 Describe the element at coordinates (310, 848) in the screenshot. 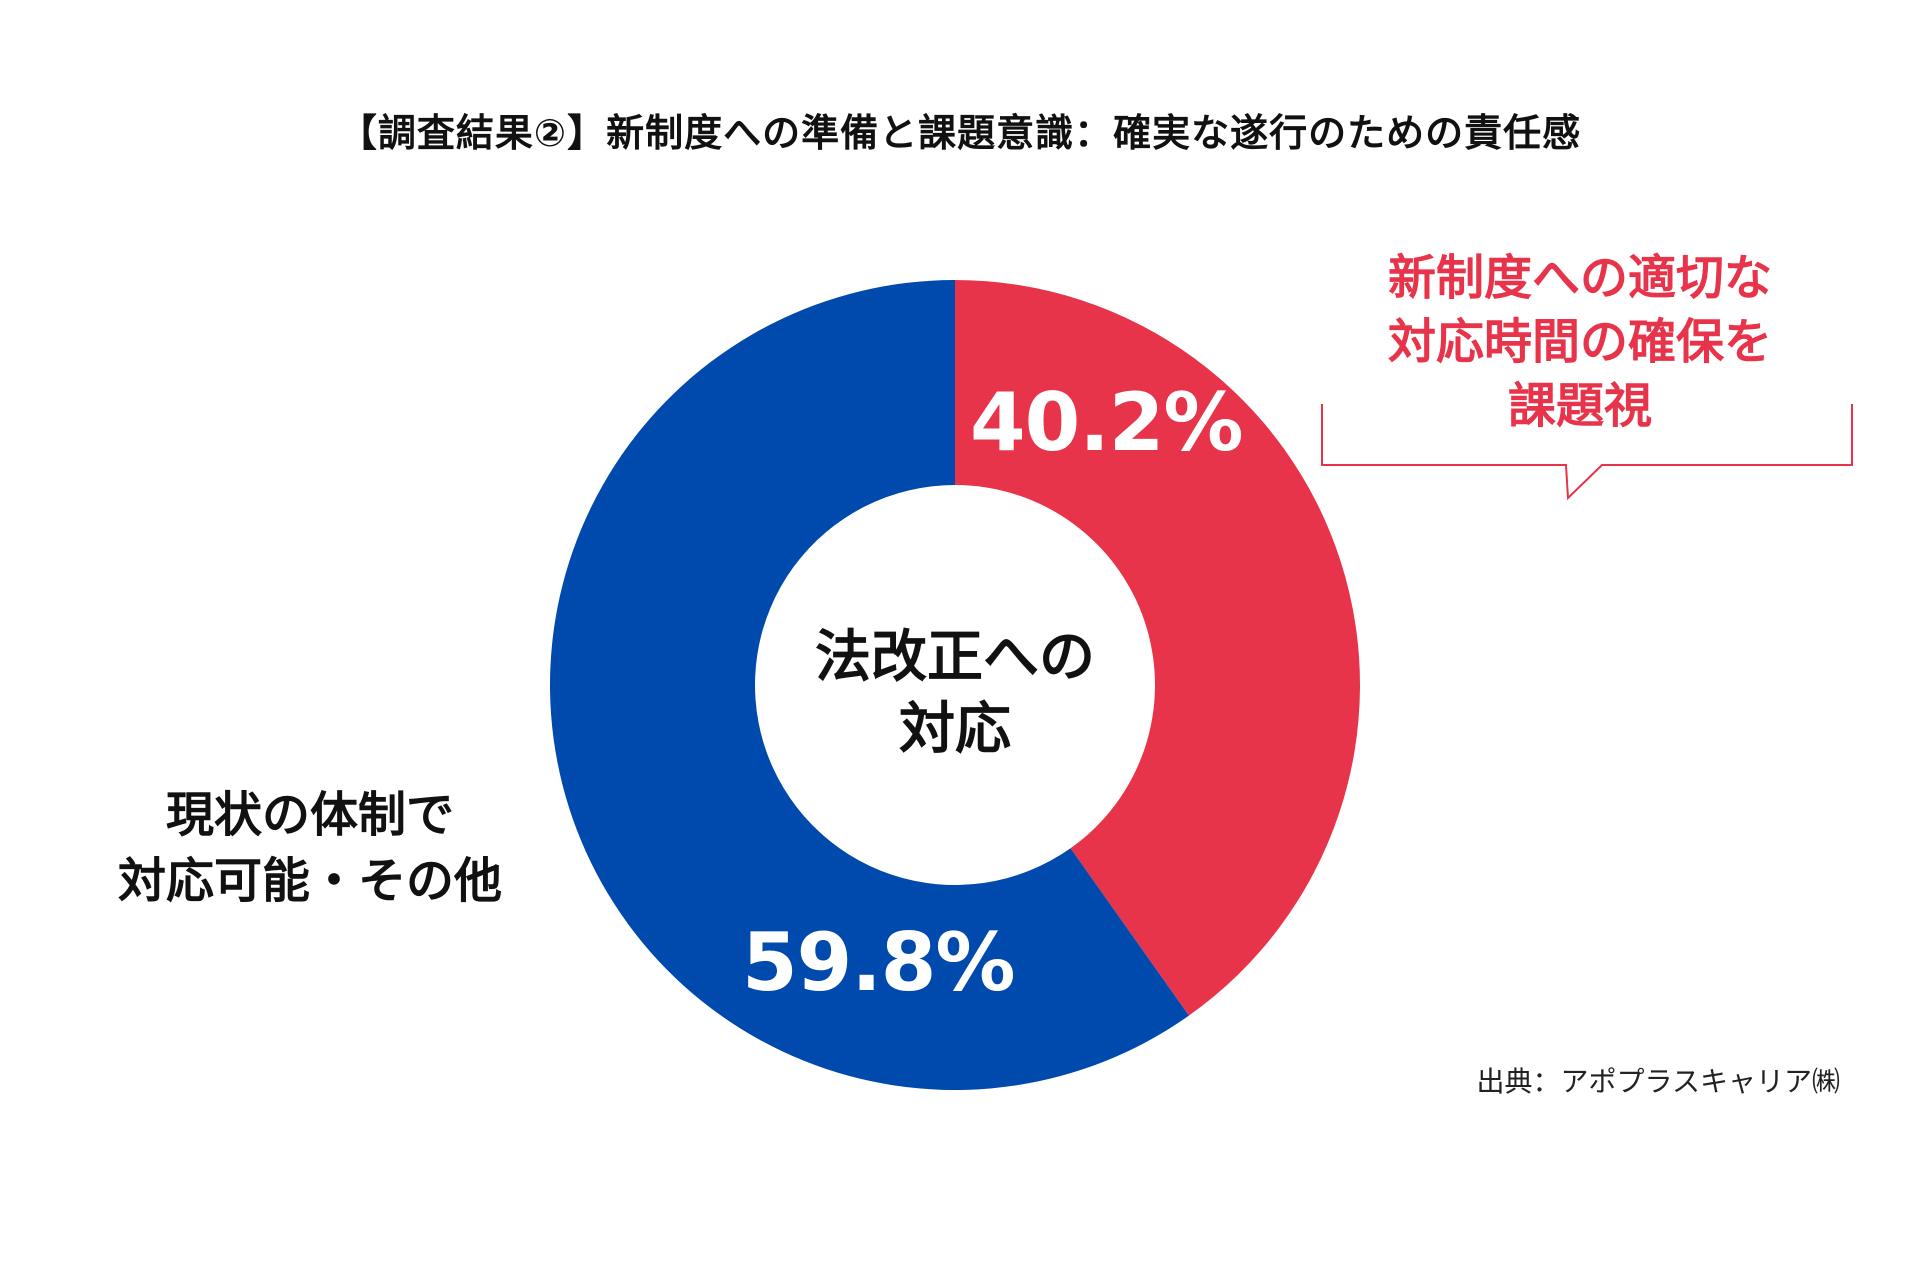

I see `category-label-left: 現状の体制で 対応可能・その他` at that location.